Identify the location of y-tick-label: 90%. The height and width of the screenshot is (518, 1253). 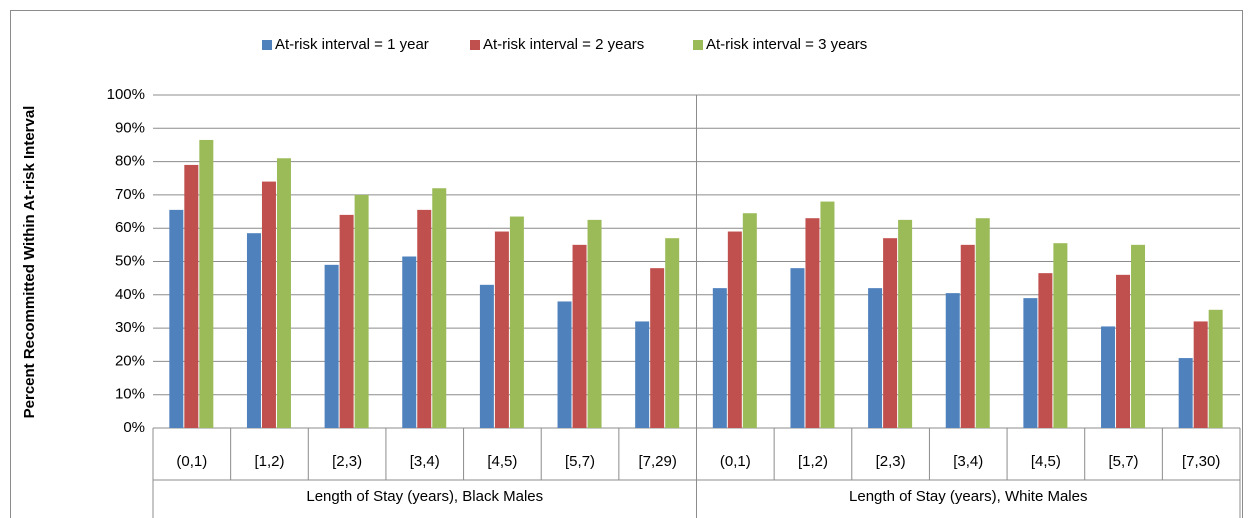
(130, 127).